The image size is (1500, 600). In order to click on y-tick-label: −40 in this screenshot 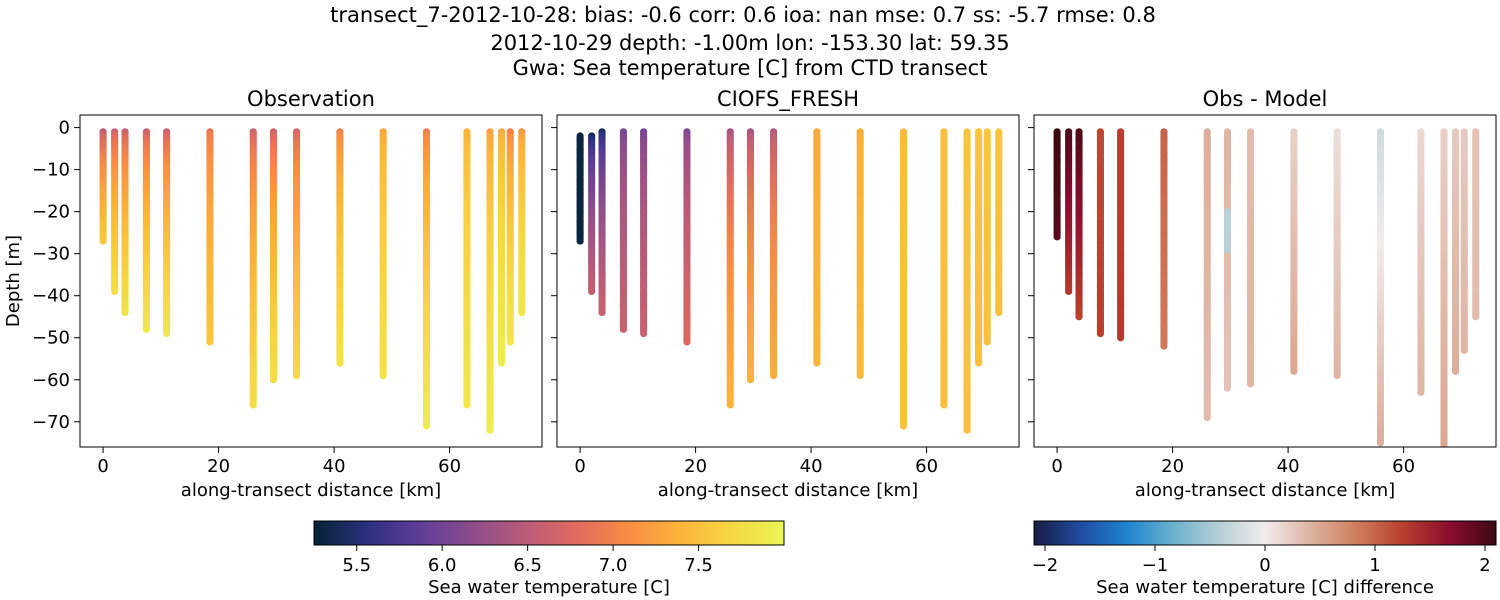, I will do `click(51, 296)`.